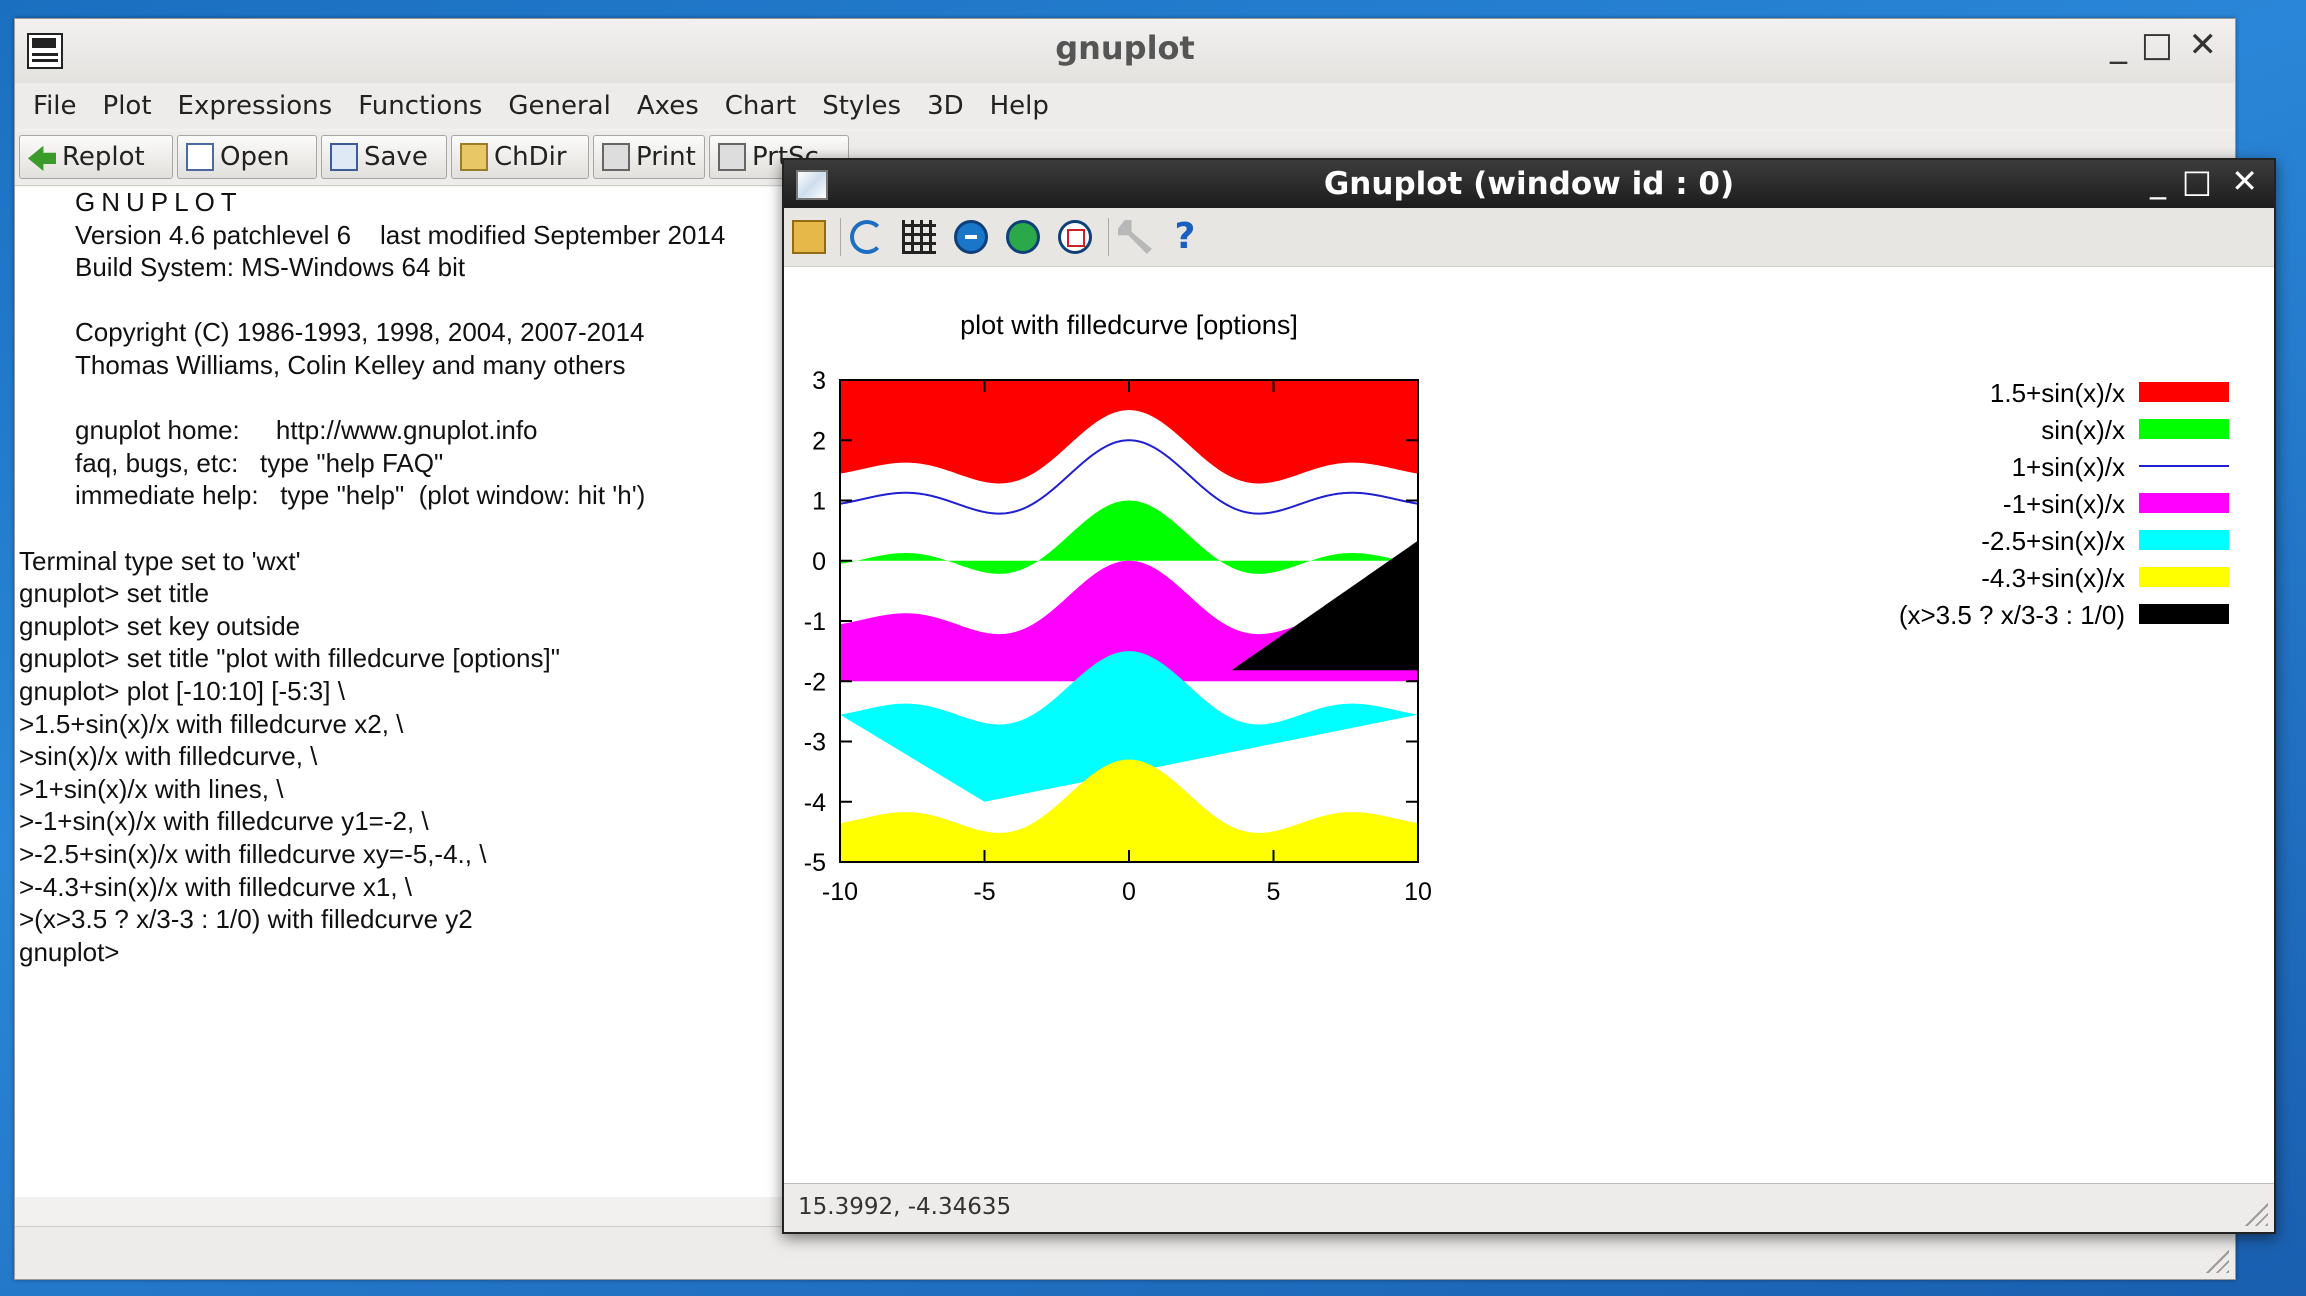  Describe the element at coordinates (1125, 48) in the screenshot. I see `main-window-title: gnuplot` at that location.